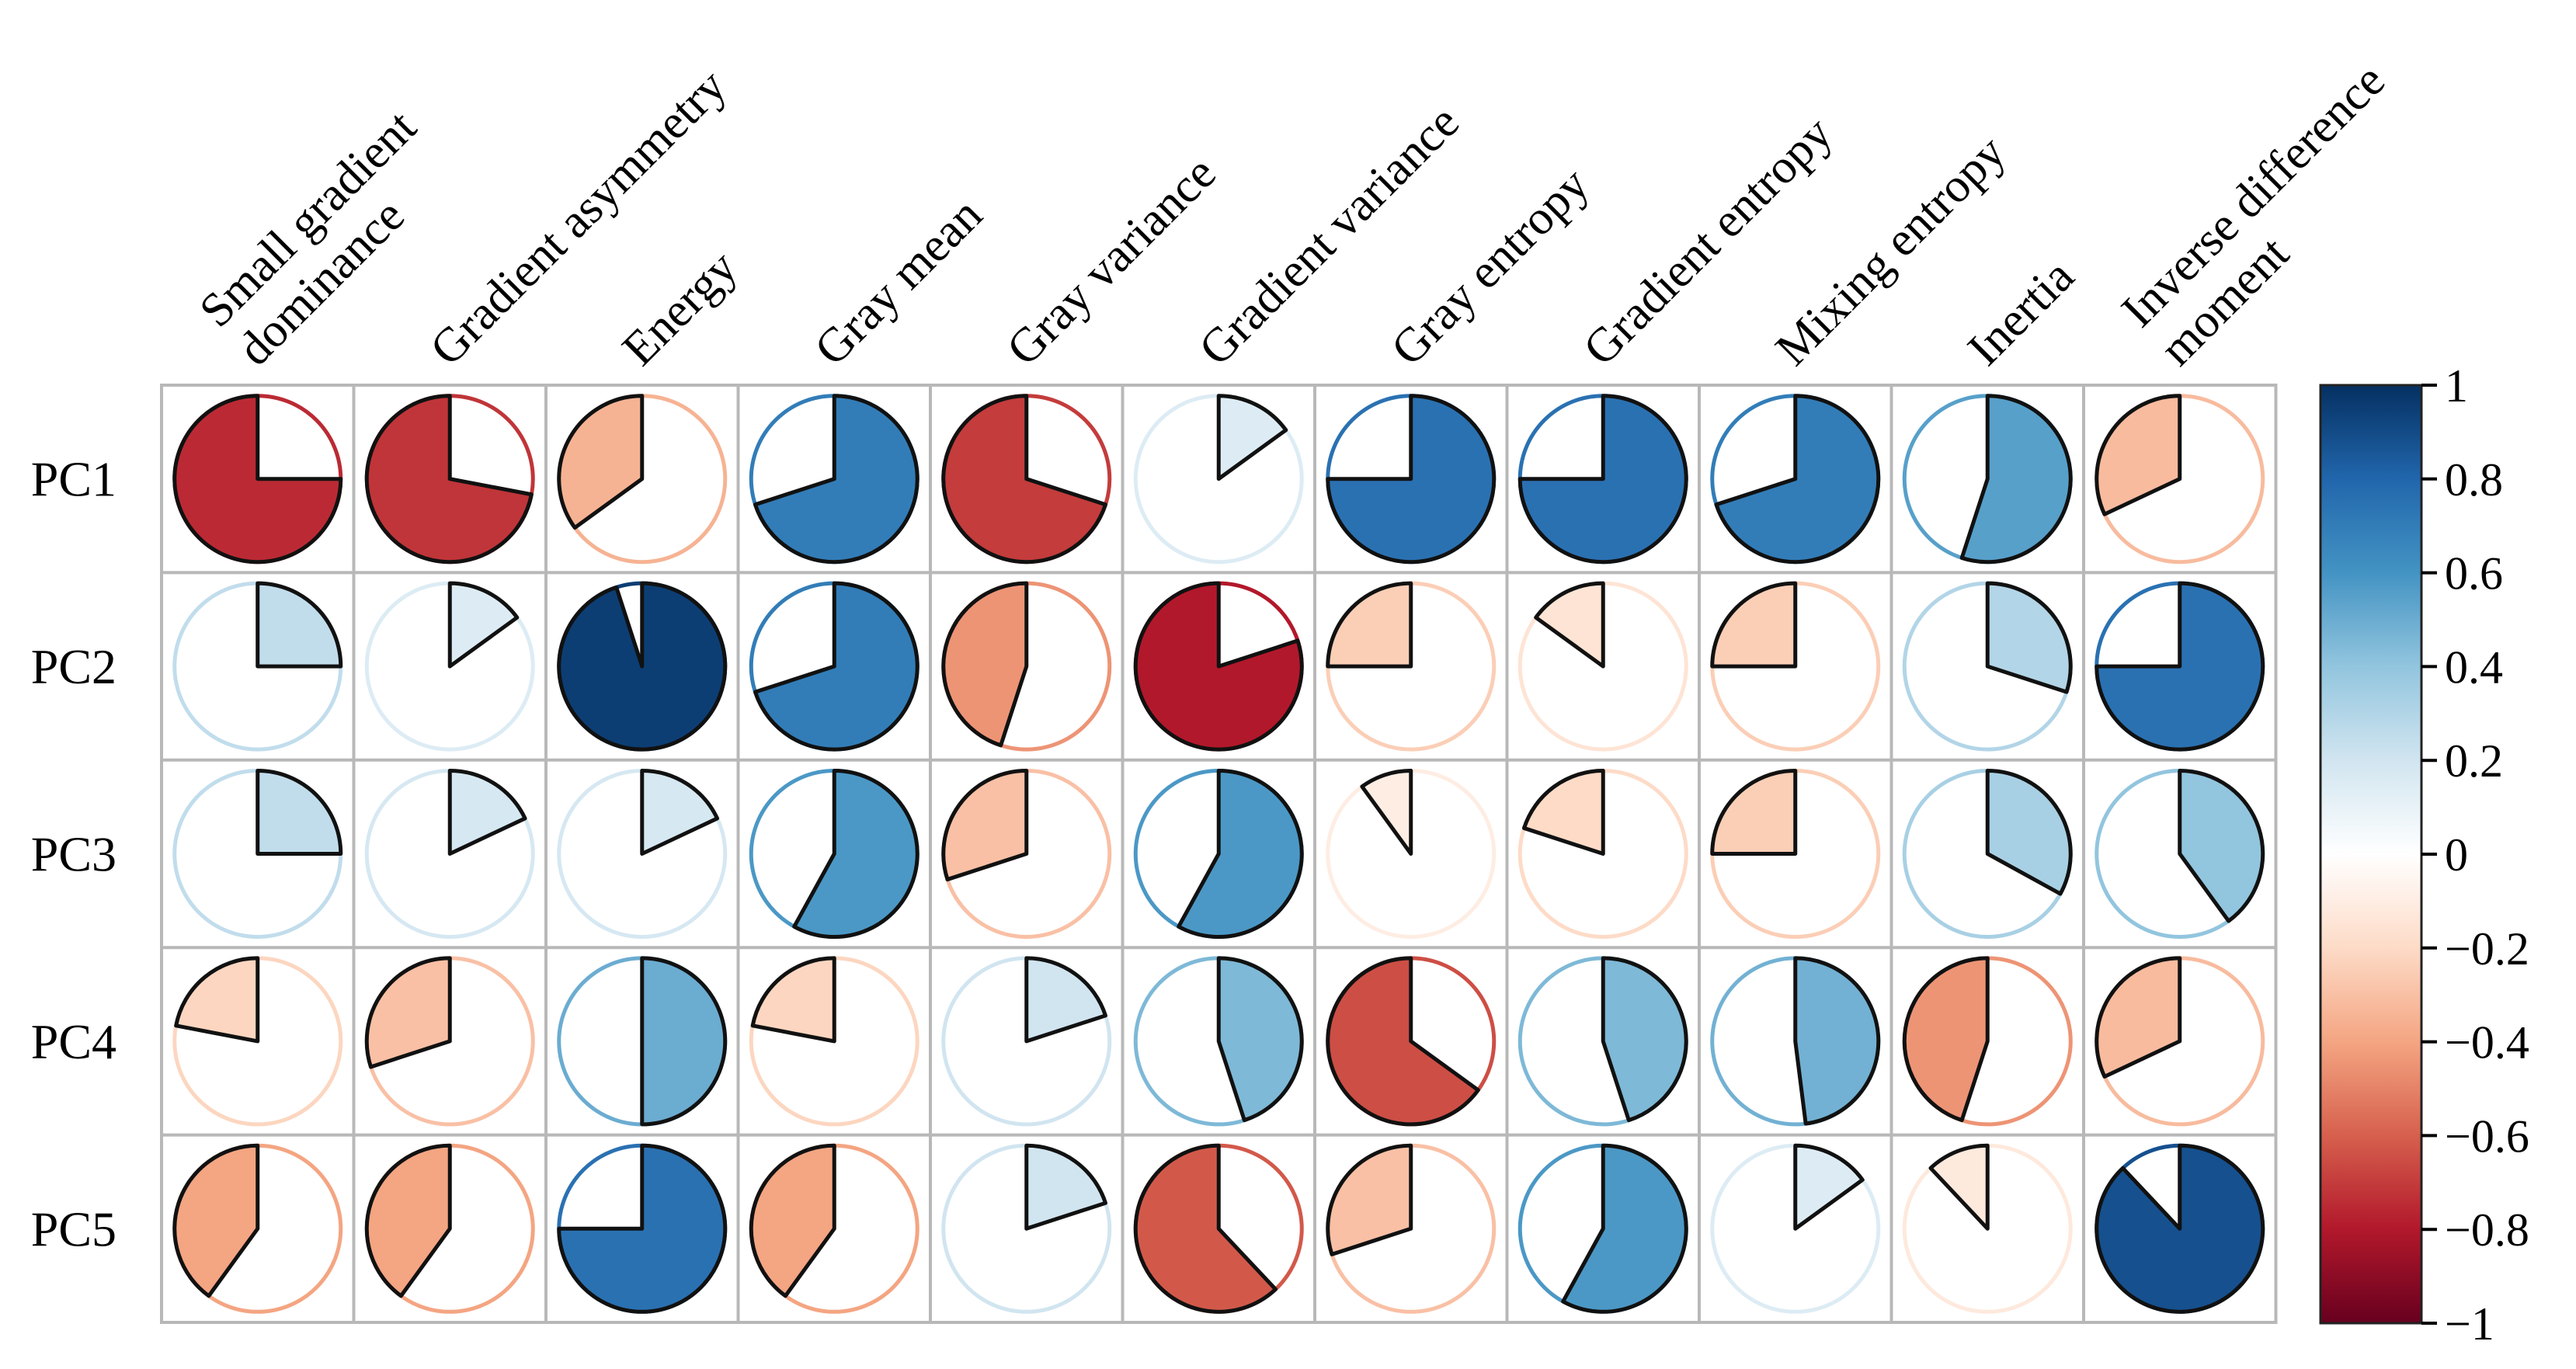  I want to click on row-label-pc4: PC4, so click(73, 1041).